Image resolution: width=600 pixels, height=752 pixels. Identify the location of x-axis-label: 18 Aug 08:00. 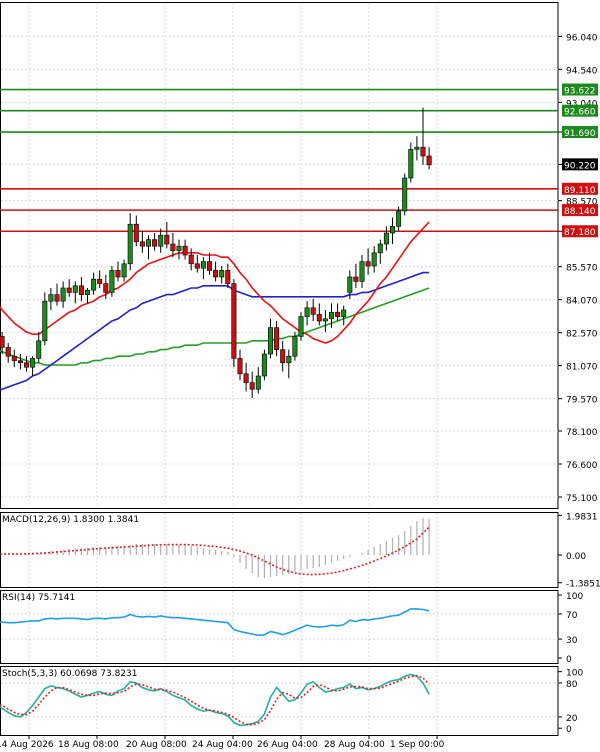
(88, 745).